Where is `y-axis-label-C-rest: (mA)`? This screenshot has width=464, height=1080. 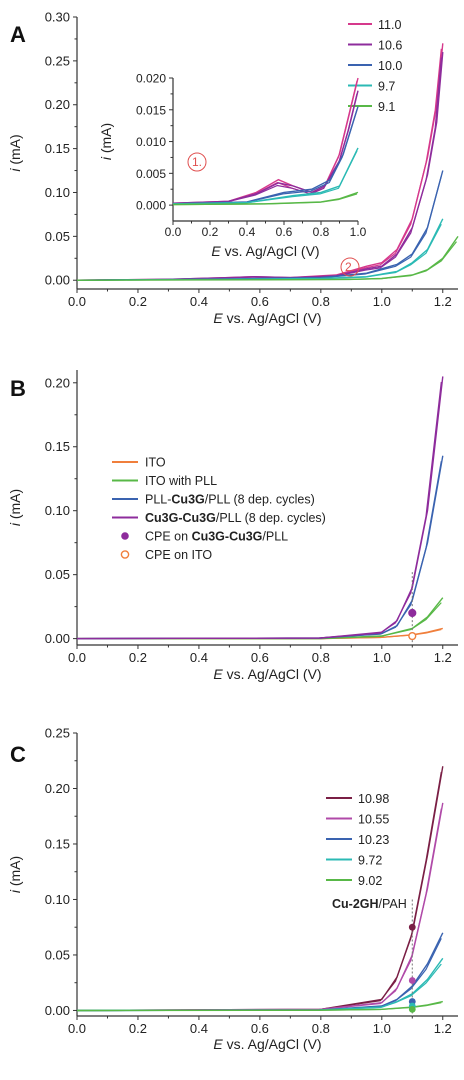
y-axis-label-C-rest: (mA) is located at coordinates (15, 873).